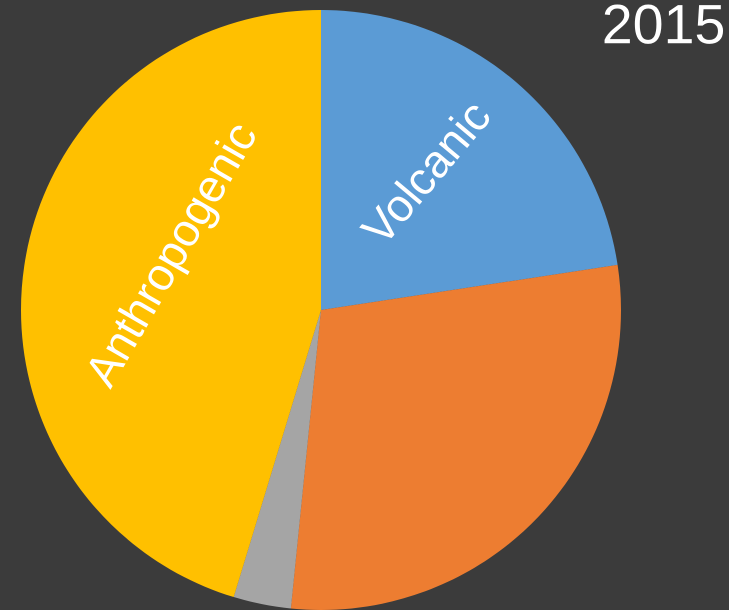 The width and height of the screenshot is (729, 610). What do you see at coordinates (664, 24) in the screenshot?
I see `chart-title: 2015` at bounding box center [664, 24].